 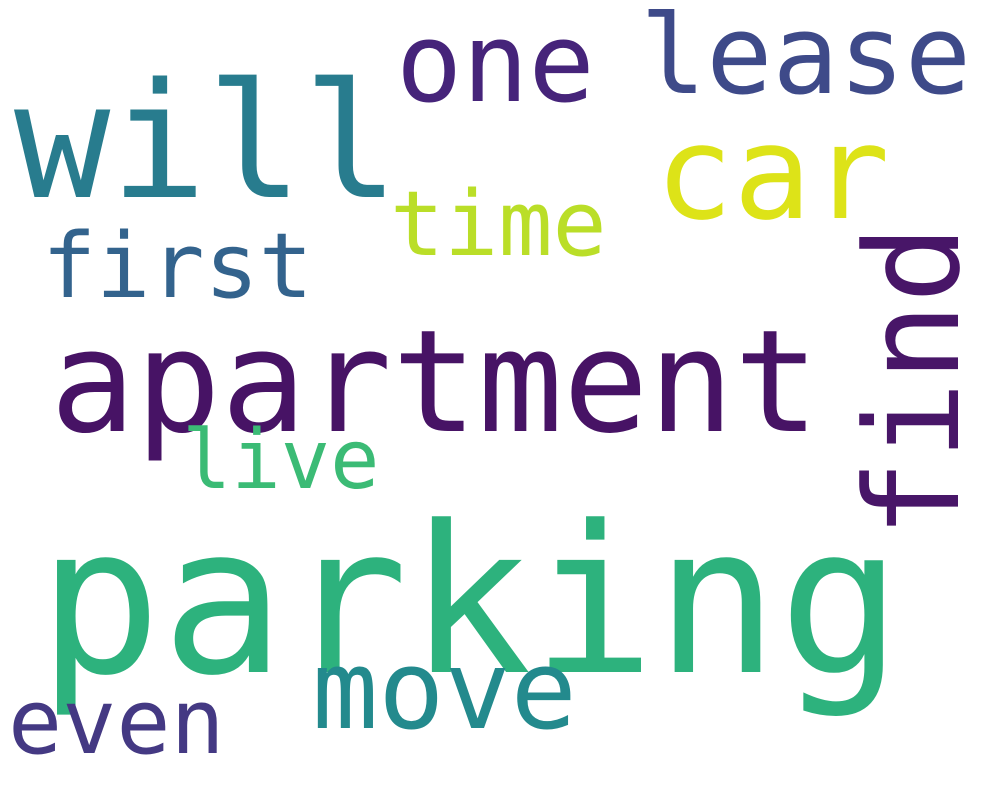 I want to click on word-one: one, so click(x=495, y=63).